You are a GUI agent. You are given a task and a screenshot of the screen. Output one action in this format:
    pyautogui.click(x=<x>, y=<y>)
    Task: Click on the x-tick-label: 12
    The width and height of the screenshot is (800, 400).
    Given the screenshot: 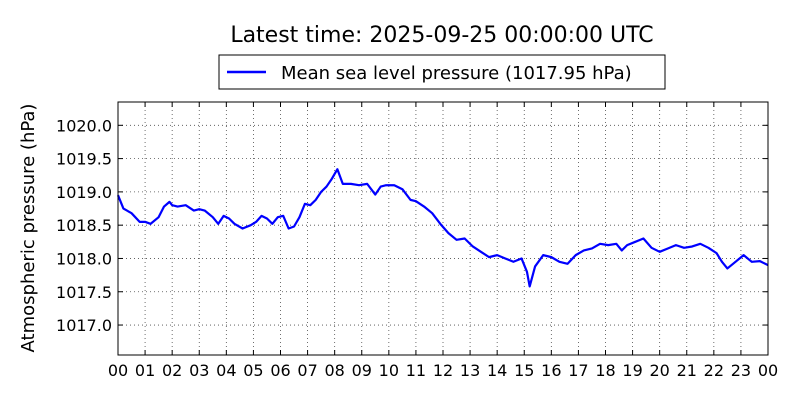 What is the action you would take?
    pyautogui.click(x=443, y=370)
    